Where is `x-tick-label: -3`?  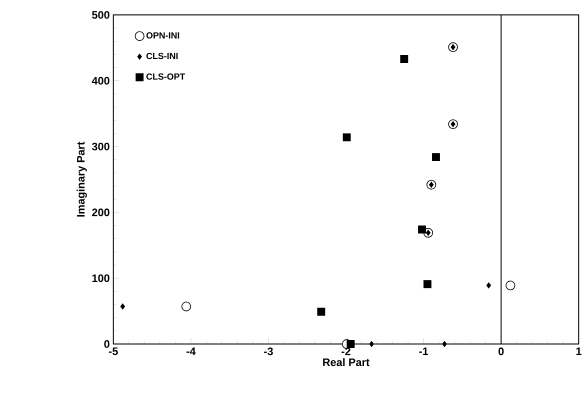
x-tick-label: -3 is located at coordinates (268, 352).